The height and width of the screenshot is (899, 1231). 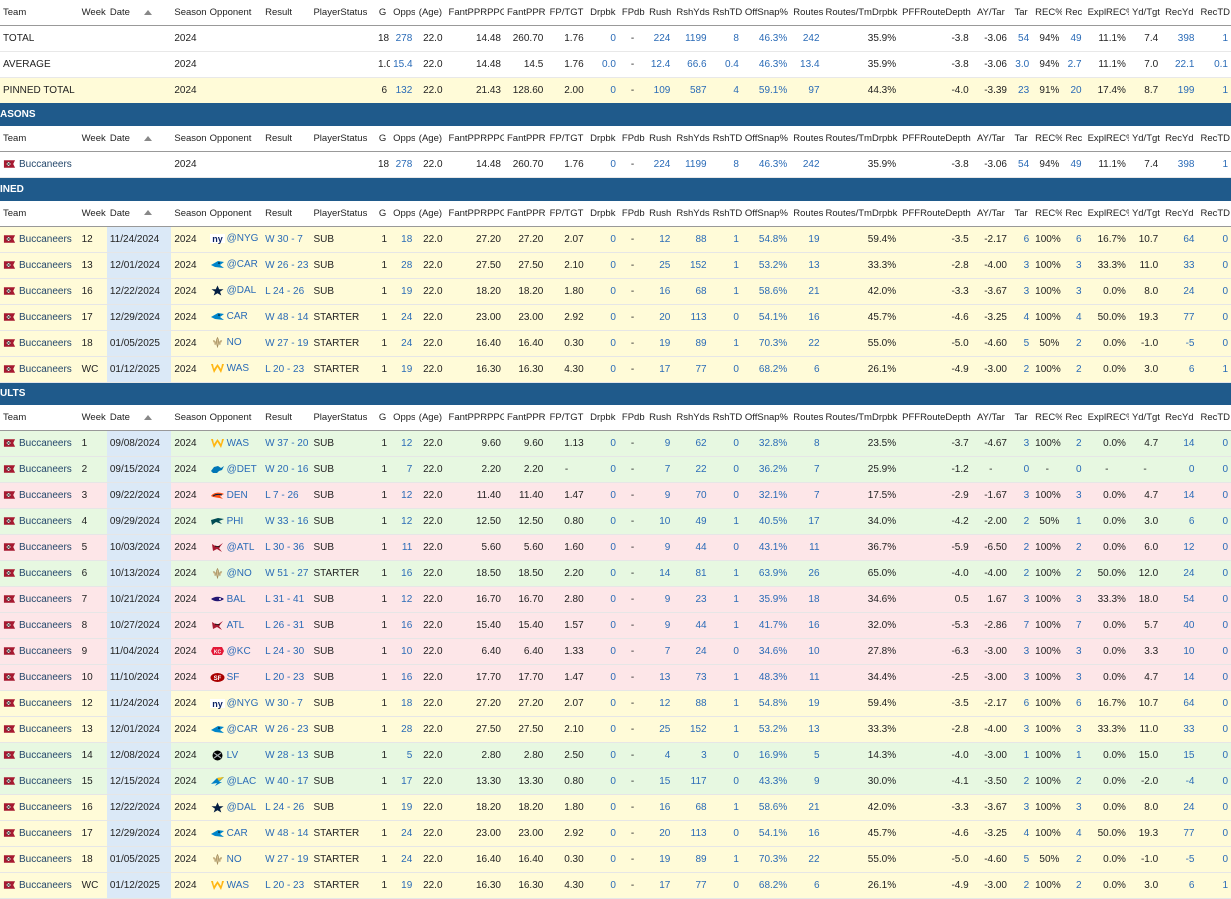 I want to click on off-snap-pct: 46.3%, so click(x=766, y=38).